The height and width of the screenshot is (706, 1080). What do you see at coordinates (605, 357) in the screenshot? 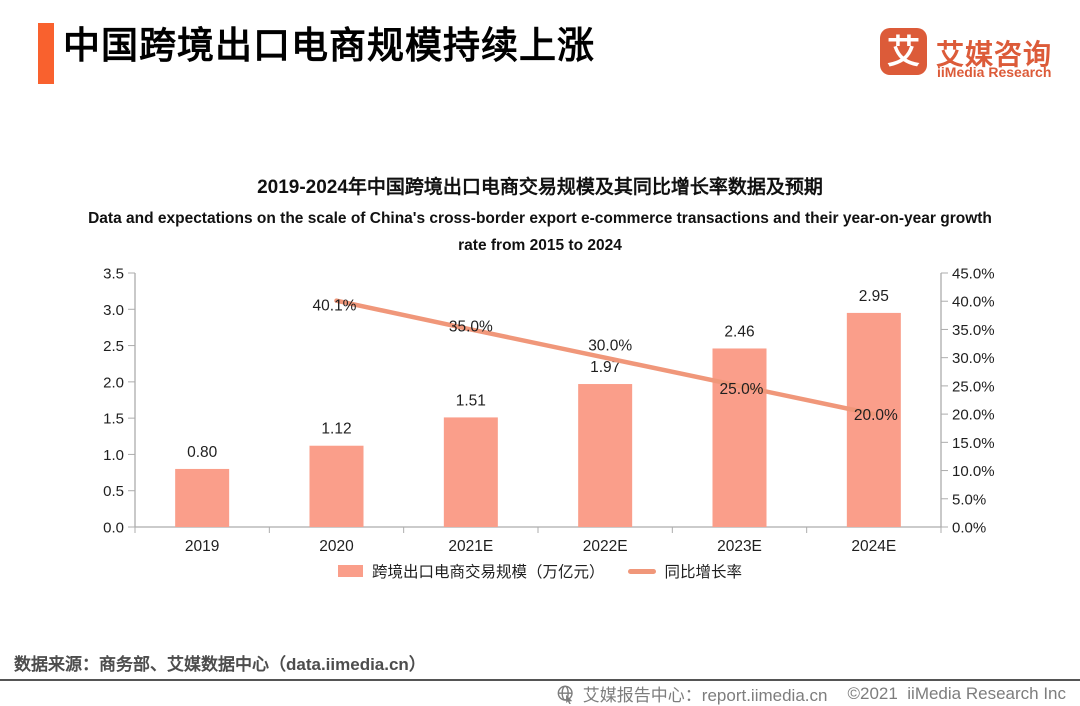
I see `growth-line` at bounding box center [605, 357].